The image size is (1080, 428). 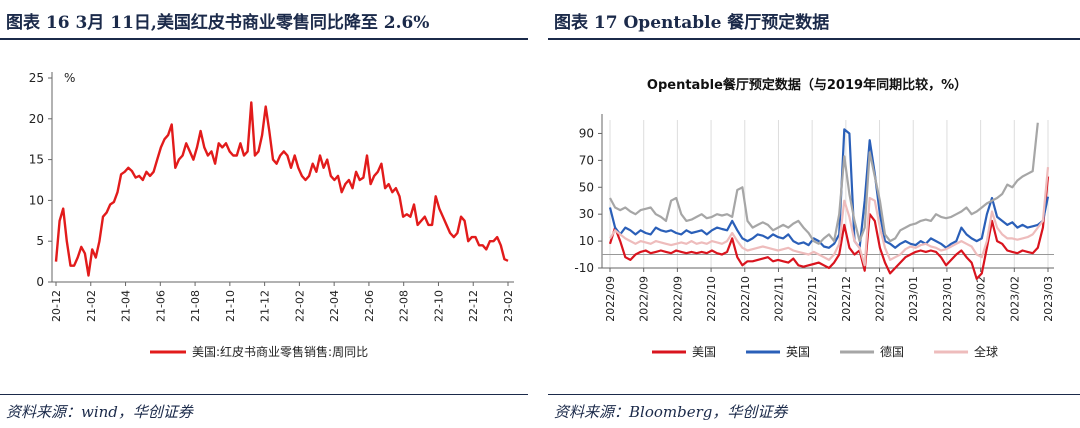 What do you see at coordinates (798, 352) in the screenshot?
I see `legend-label-1: 英国` at bounding box center [798, 352].